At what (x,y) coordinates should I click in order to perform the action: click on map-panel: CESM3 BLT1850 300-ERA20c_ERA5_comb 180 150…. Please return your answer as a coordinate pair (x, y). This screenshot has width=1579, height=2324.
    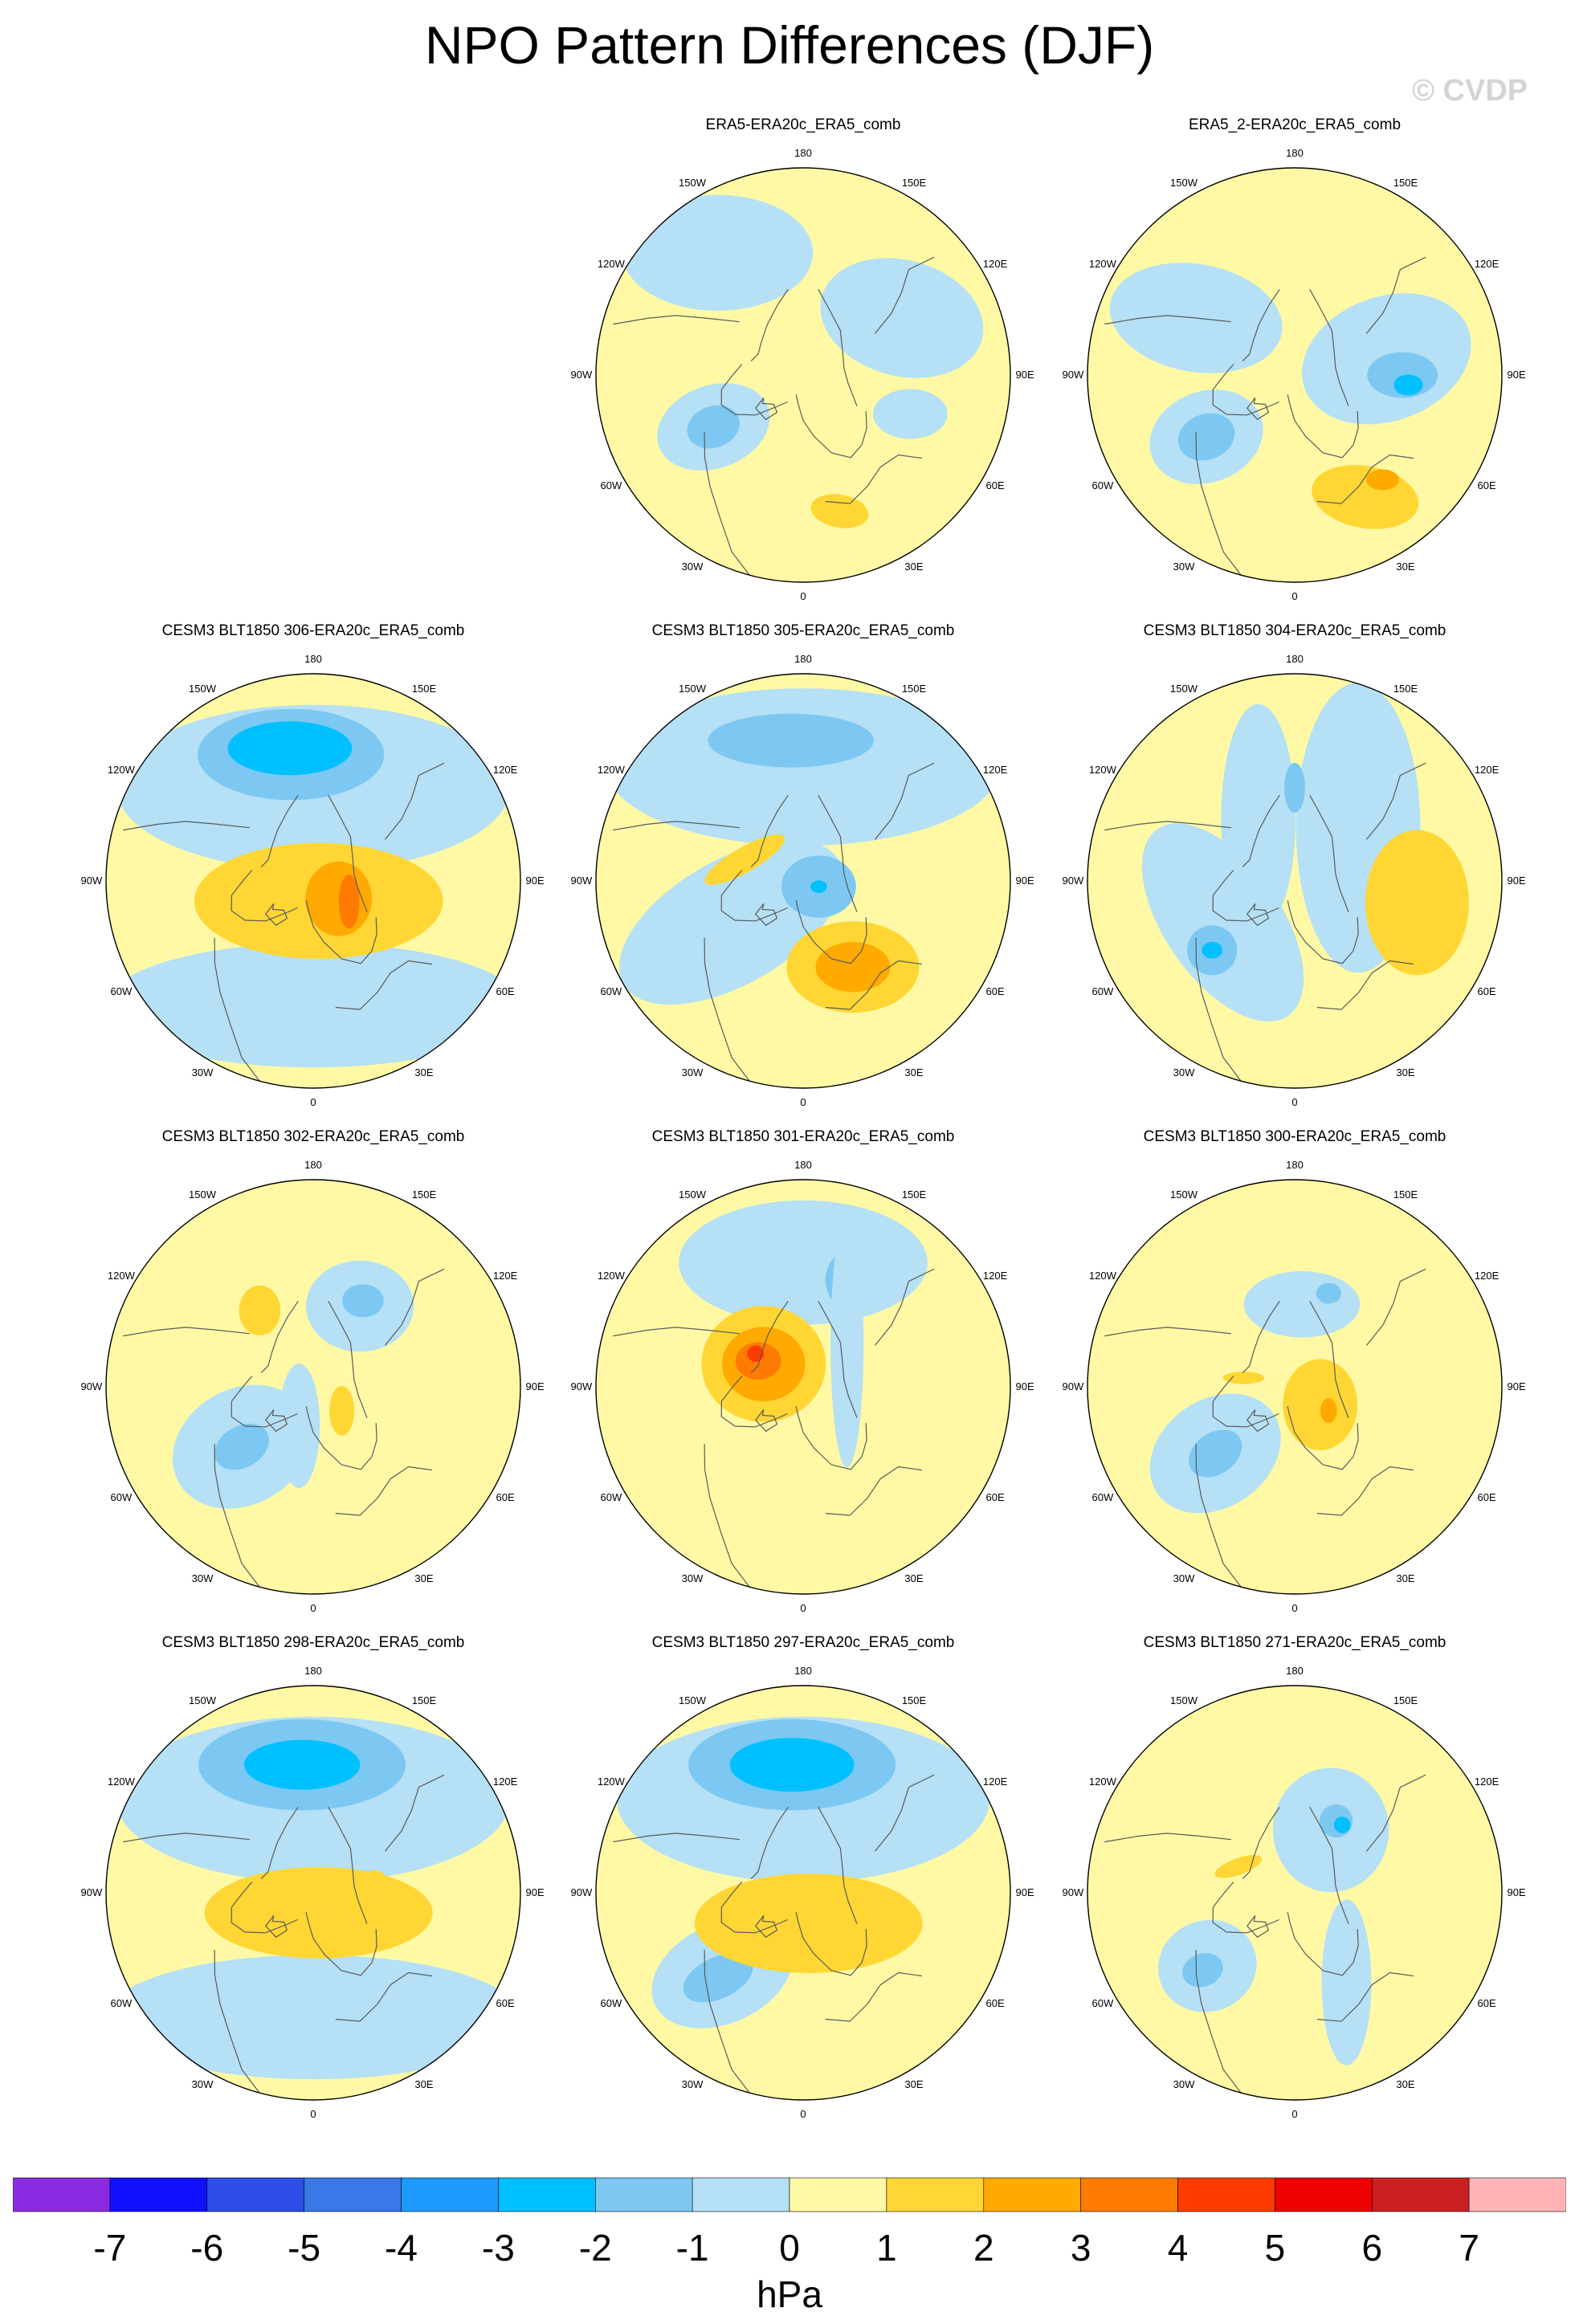
    Looking at the image, I should click on (1295, 1371).